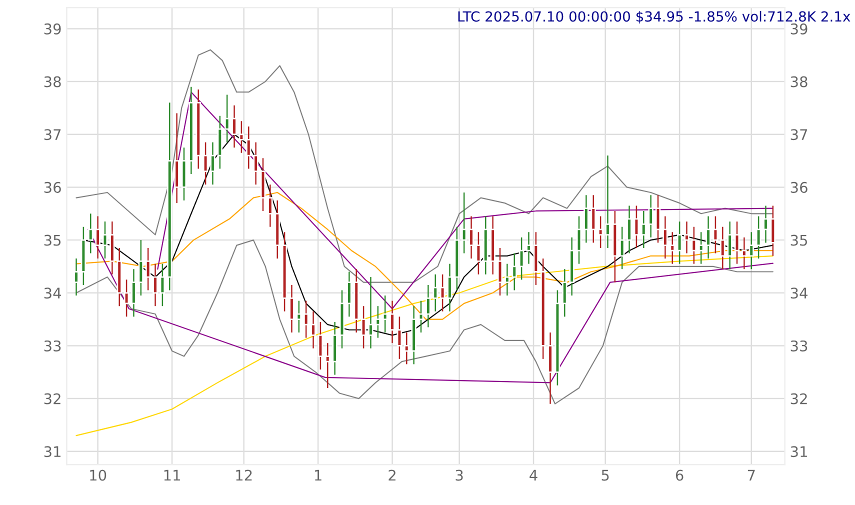 The image size is (855, 505). Describe the element at coordinates (98, 475) in the screenshot. I see `x-tick-label: 10` at that location.